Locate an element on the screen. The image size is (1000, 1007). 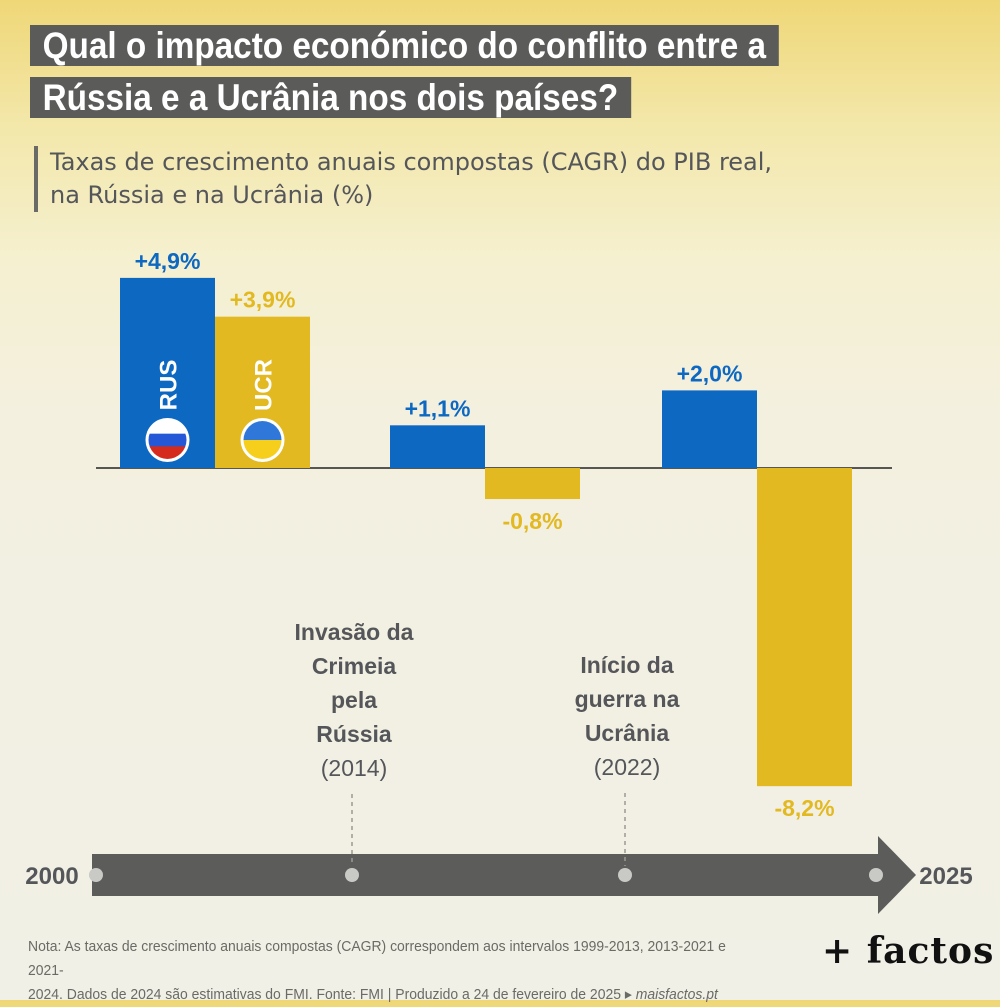
timeline-end-label: 2025 is located at coordinates (945, 876).